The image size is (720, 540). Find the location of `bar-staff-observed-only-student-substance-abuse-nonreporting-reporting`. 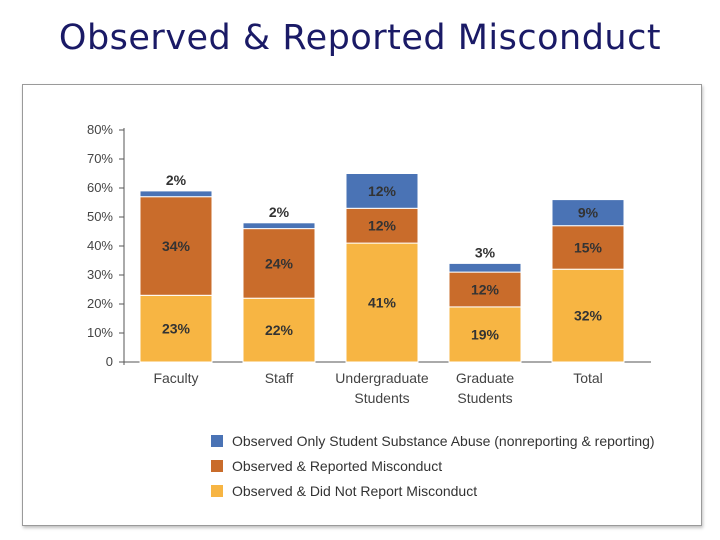

bar-staff-observed-only-student-substance-abuse-nonreporting-reporting is located at coordinates (279, 226).